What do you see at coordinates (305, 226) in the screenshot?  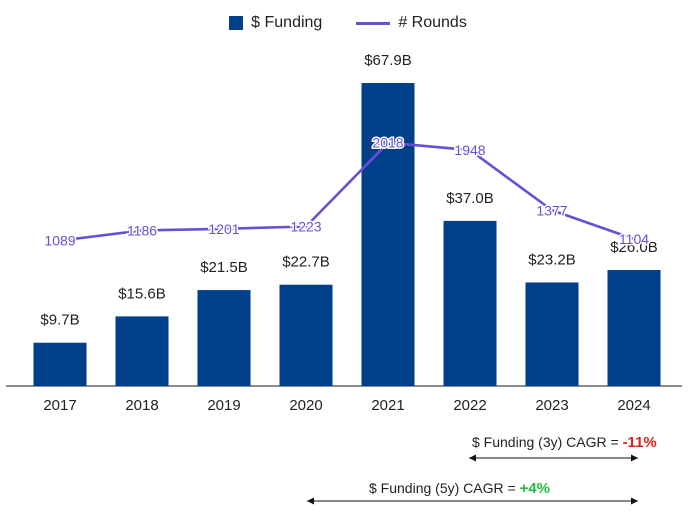 I see `rounds-label-2020: 1223` at bounding box center [305, 226].